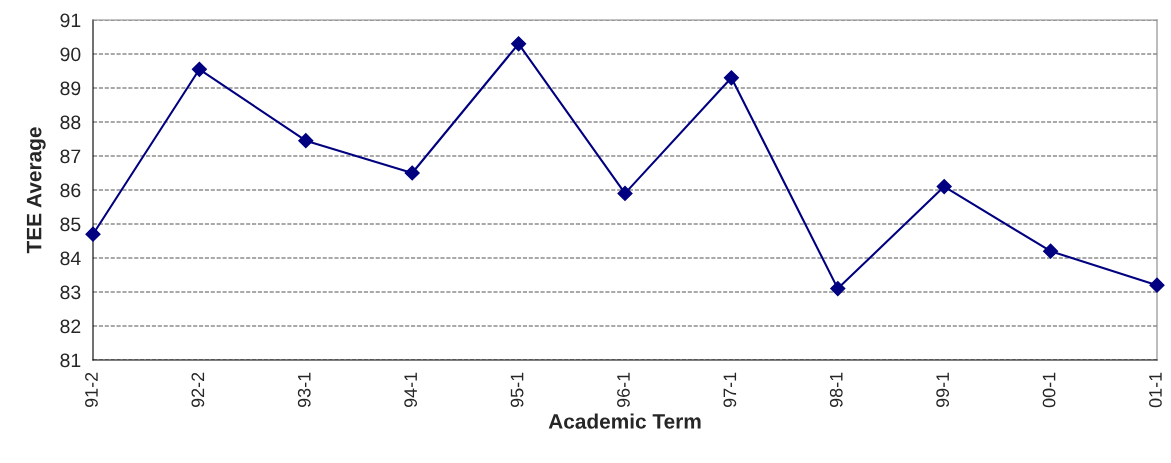  What do you see at coordinates (411, 390) in the screenshot?
I see `x-tick-label: 94-1` at bounding box center [411, 390].